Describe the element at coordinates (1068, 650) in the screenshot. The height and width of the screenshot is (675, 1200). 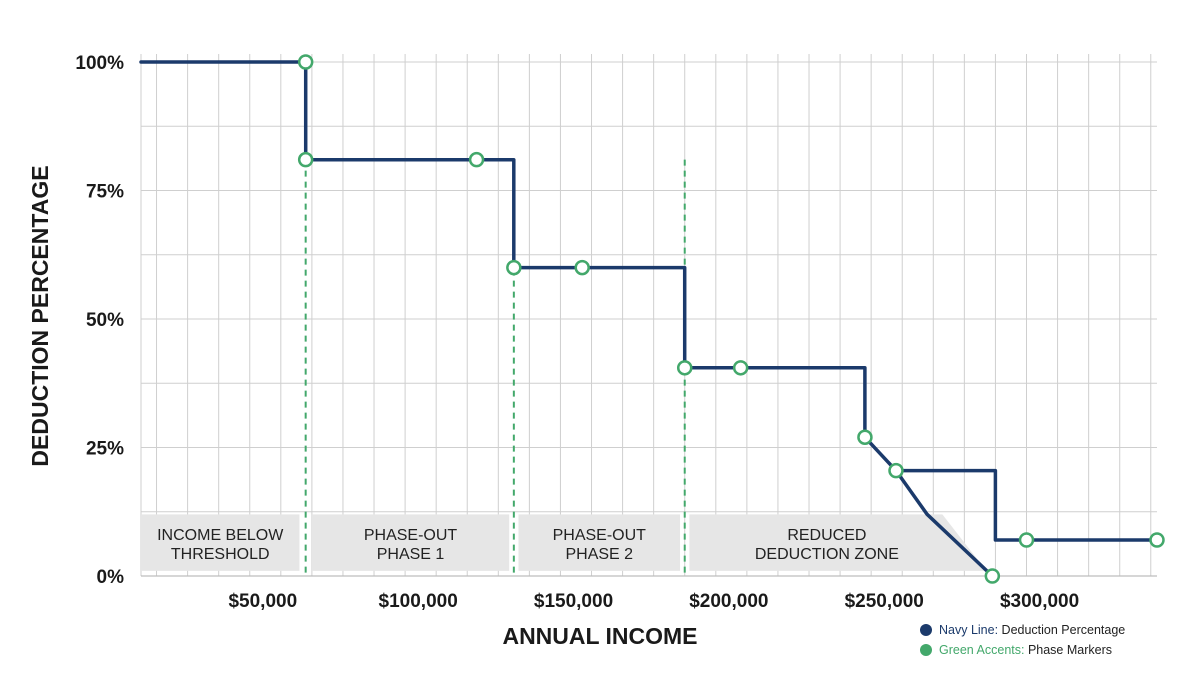
I see `legend-text: Phase Markers` at that location.